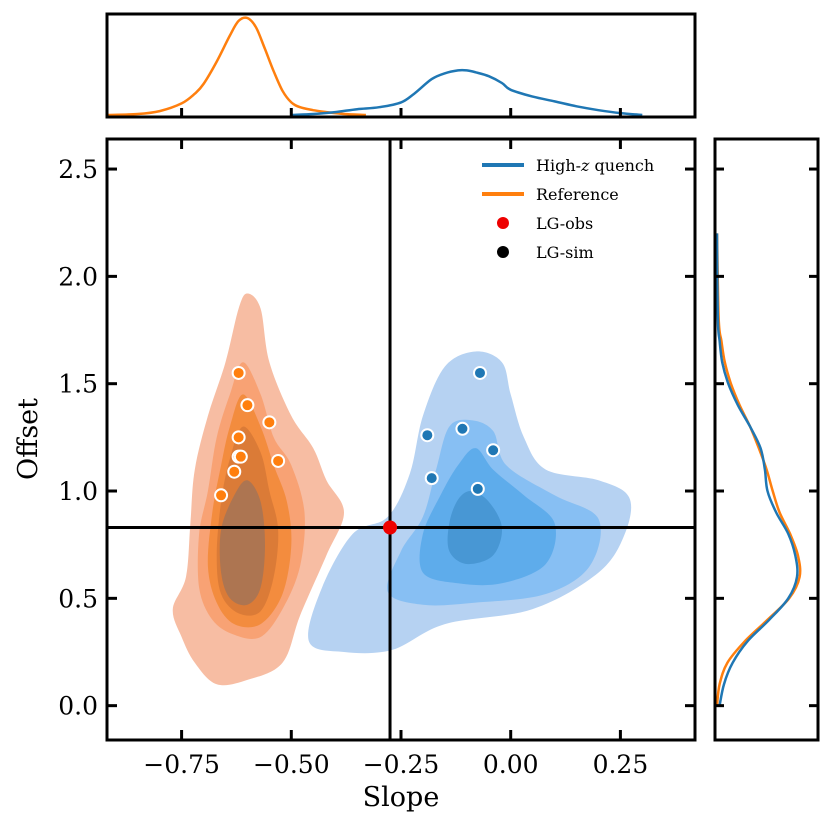 The image size is (831, 828). I want to click on x-tick-label: 0.25, so click(621, 764).